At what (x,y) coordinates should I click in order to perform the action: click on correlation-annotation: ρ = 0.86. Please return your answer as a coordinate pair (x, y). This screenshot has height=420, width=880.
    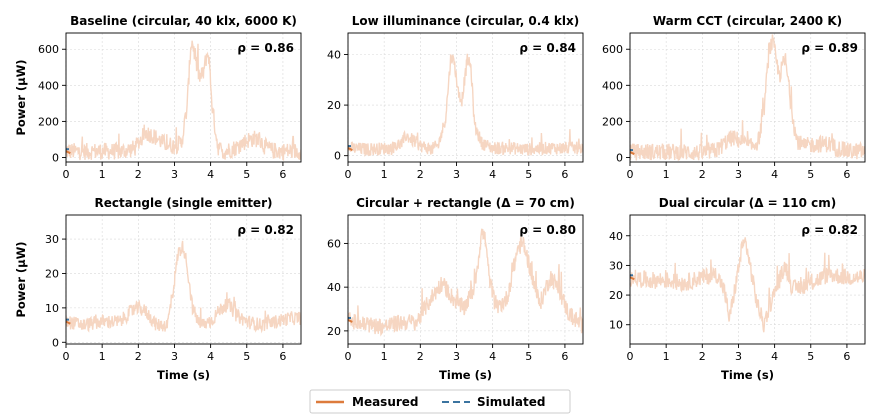
    Looking at the image, I should click on (265, 48).